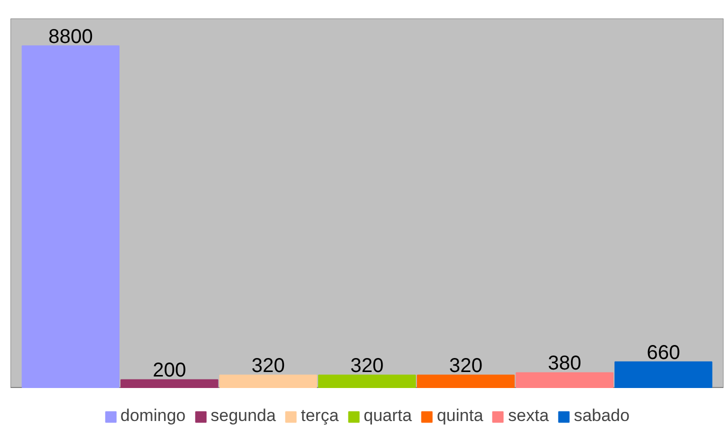 The width and height of the screenshot is (725, 432). I want to click on data-label: 200, so click(169, 371).